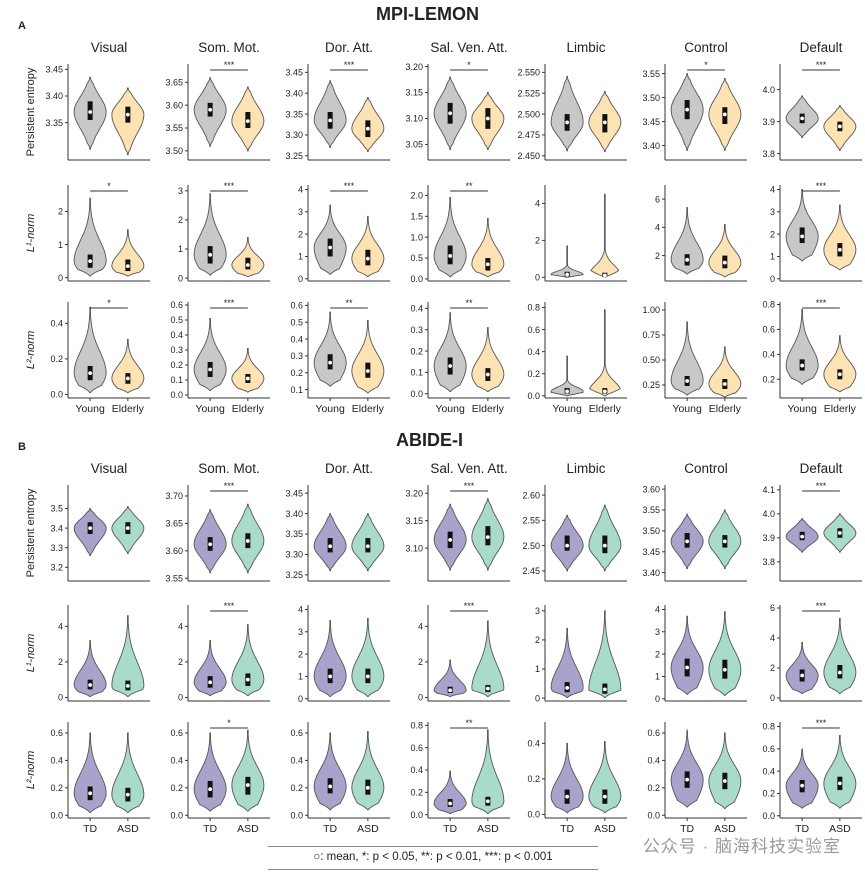 Image resolution: width=865 pixels, height=877 pixels. What do you see at coordinates (210, 409) in the screenshot?
I see `x-tick-label: Young` at bounding box center [210, 409].